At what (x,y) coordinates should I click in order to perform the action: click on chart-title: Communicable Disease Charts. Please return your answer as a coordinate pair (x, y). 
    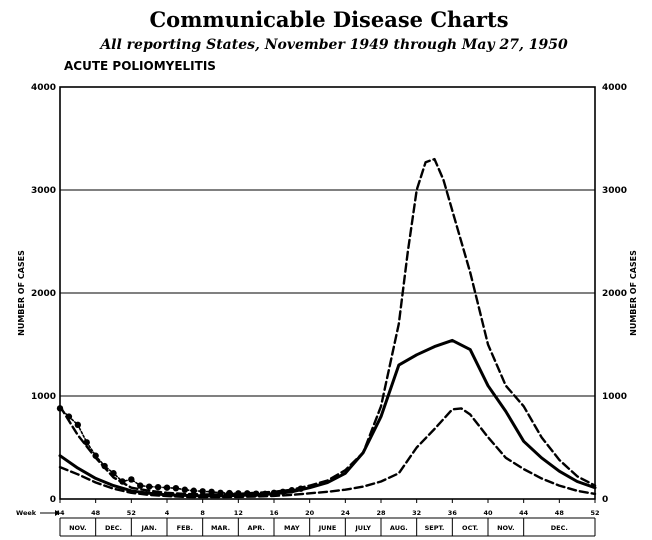
    Looking at the image, I should click on (328, 19).